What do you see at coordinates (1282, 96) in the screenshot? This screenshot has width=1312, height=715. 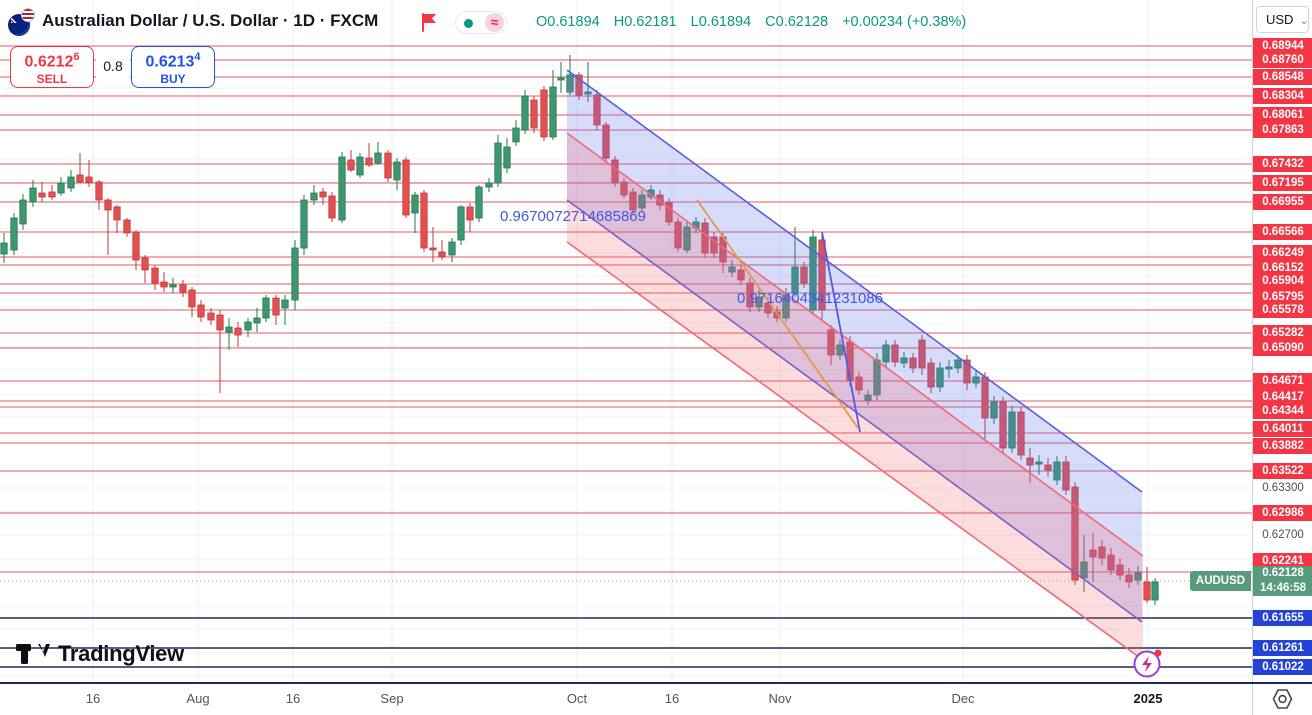 I see `price-level-label: 0.68304` at bounding box center [1282, 96].